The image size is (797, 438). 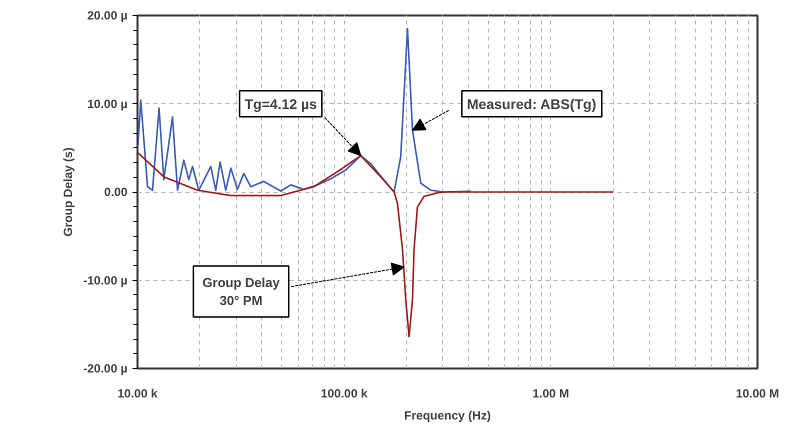 What do you see at coordinates (344, 393) in the screenshot?
I see `x-tick-label: 100.00 k` at bounding box center [344, 393].